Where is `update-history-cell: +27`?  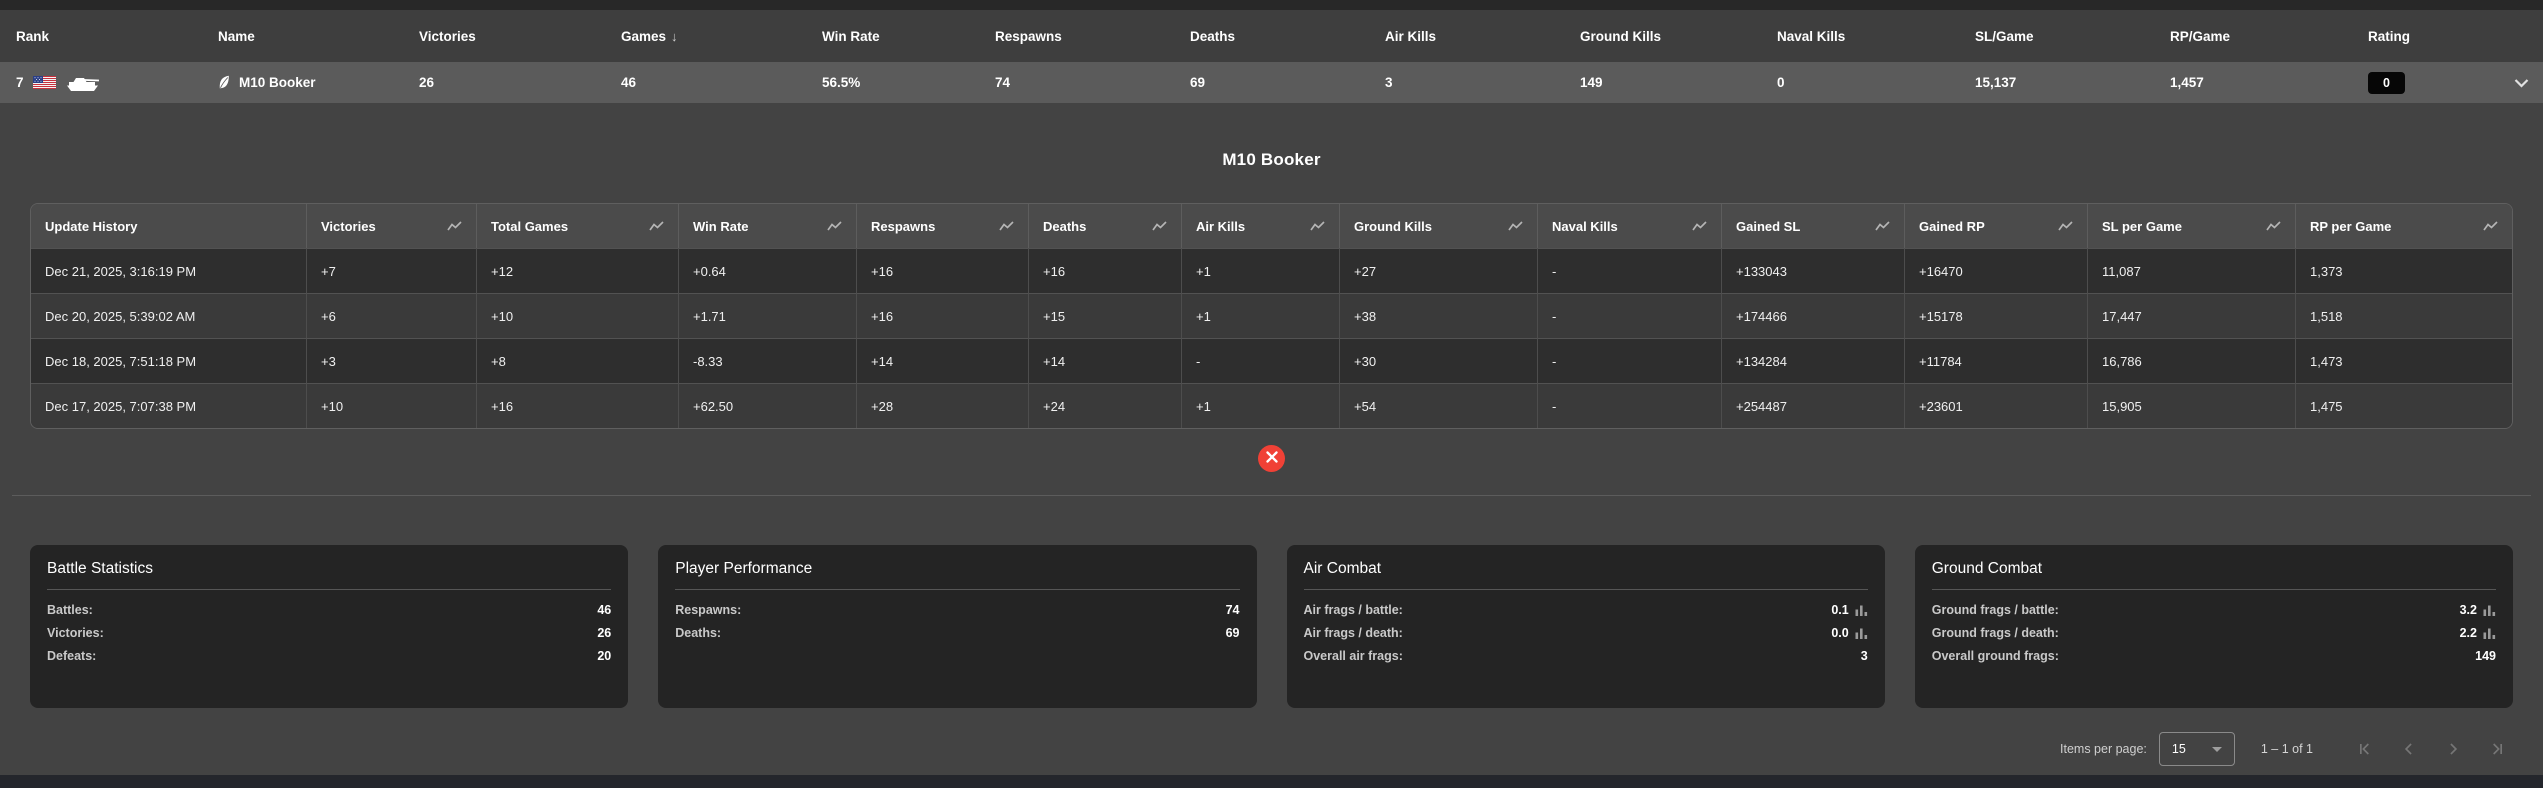 update-history-cell: +27 is located at coordinates (1439, 270).